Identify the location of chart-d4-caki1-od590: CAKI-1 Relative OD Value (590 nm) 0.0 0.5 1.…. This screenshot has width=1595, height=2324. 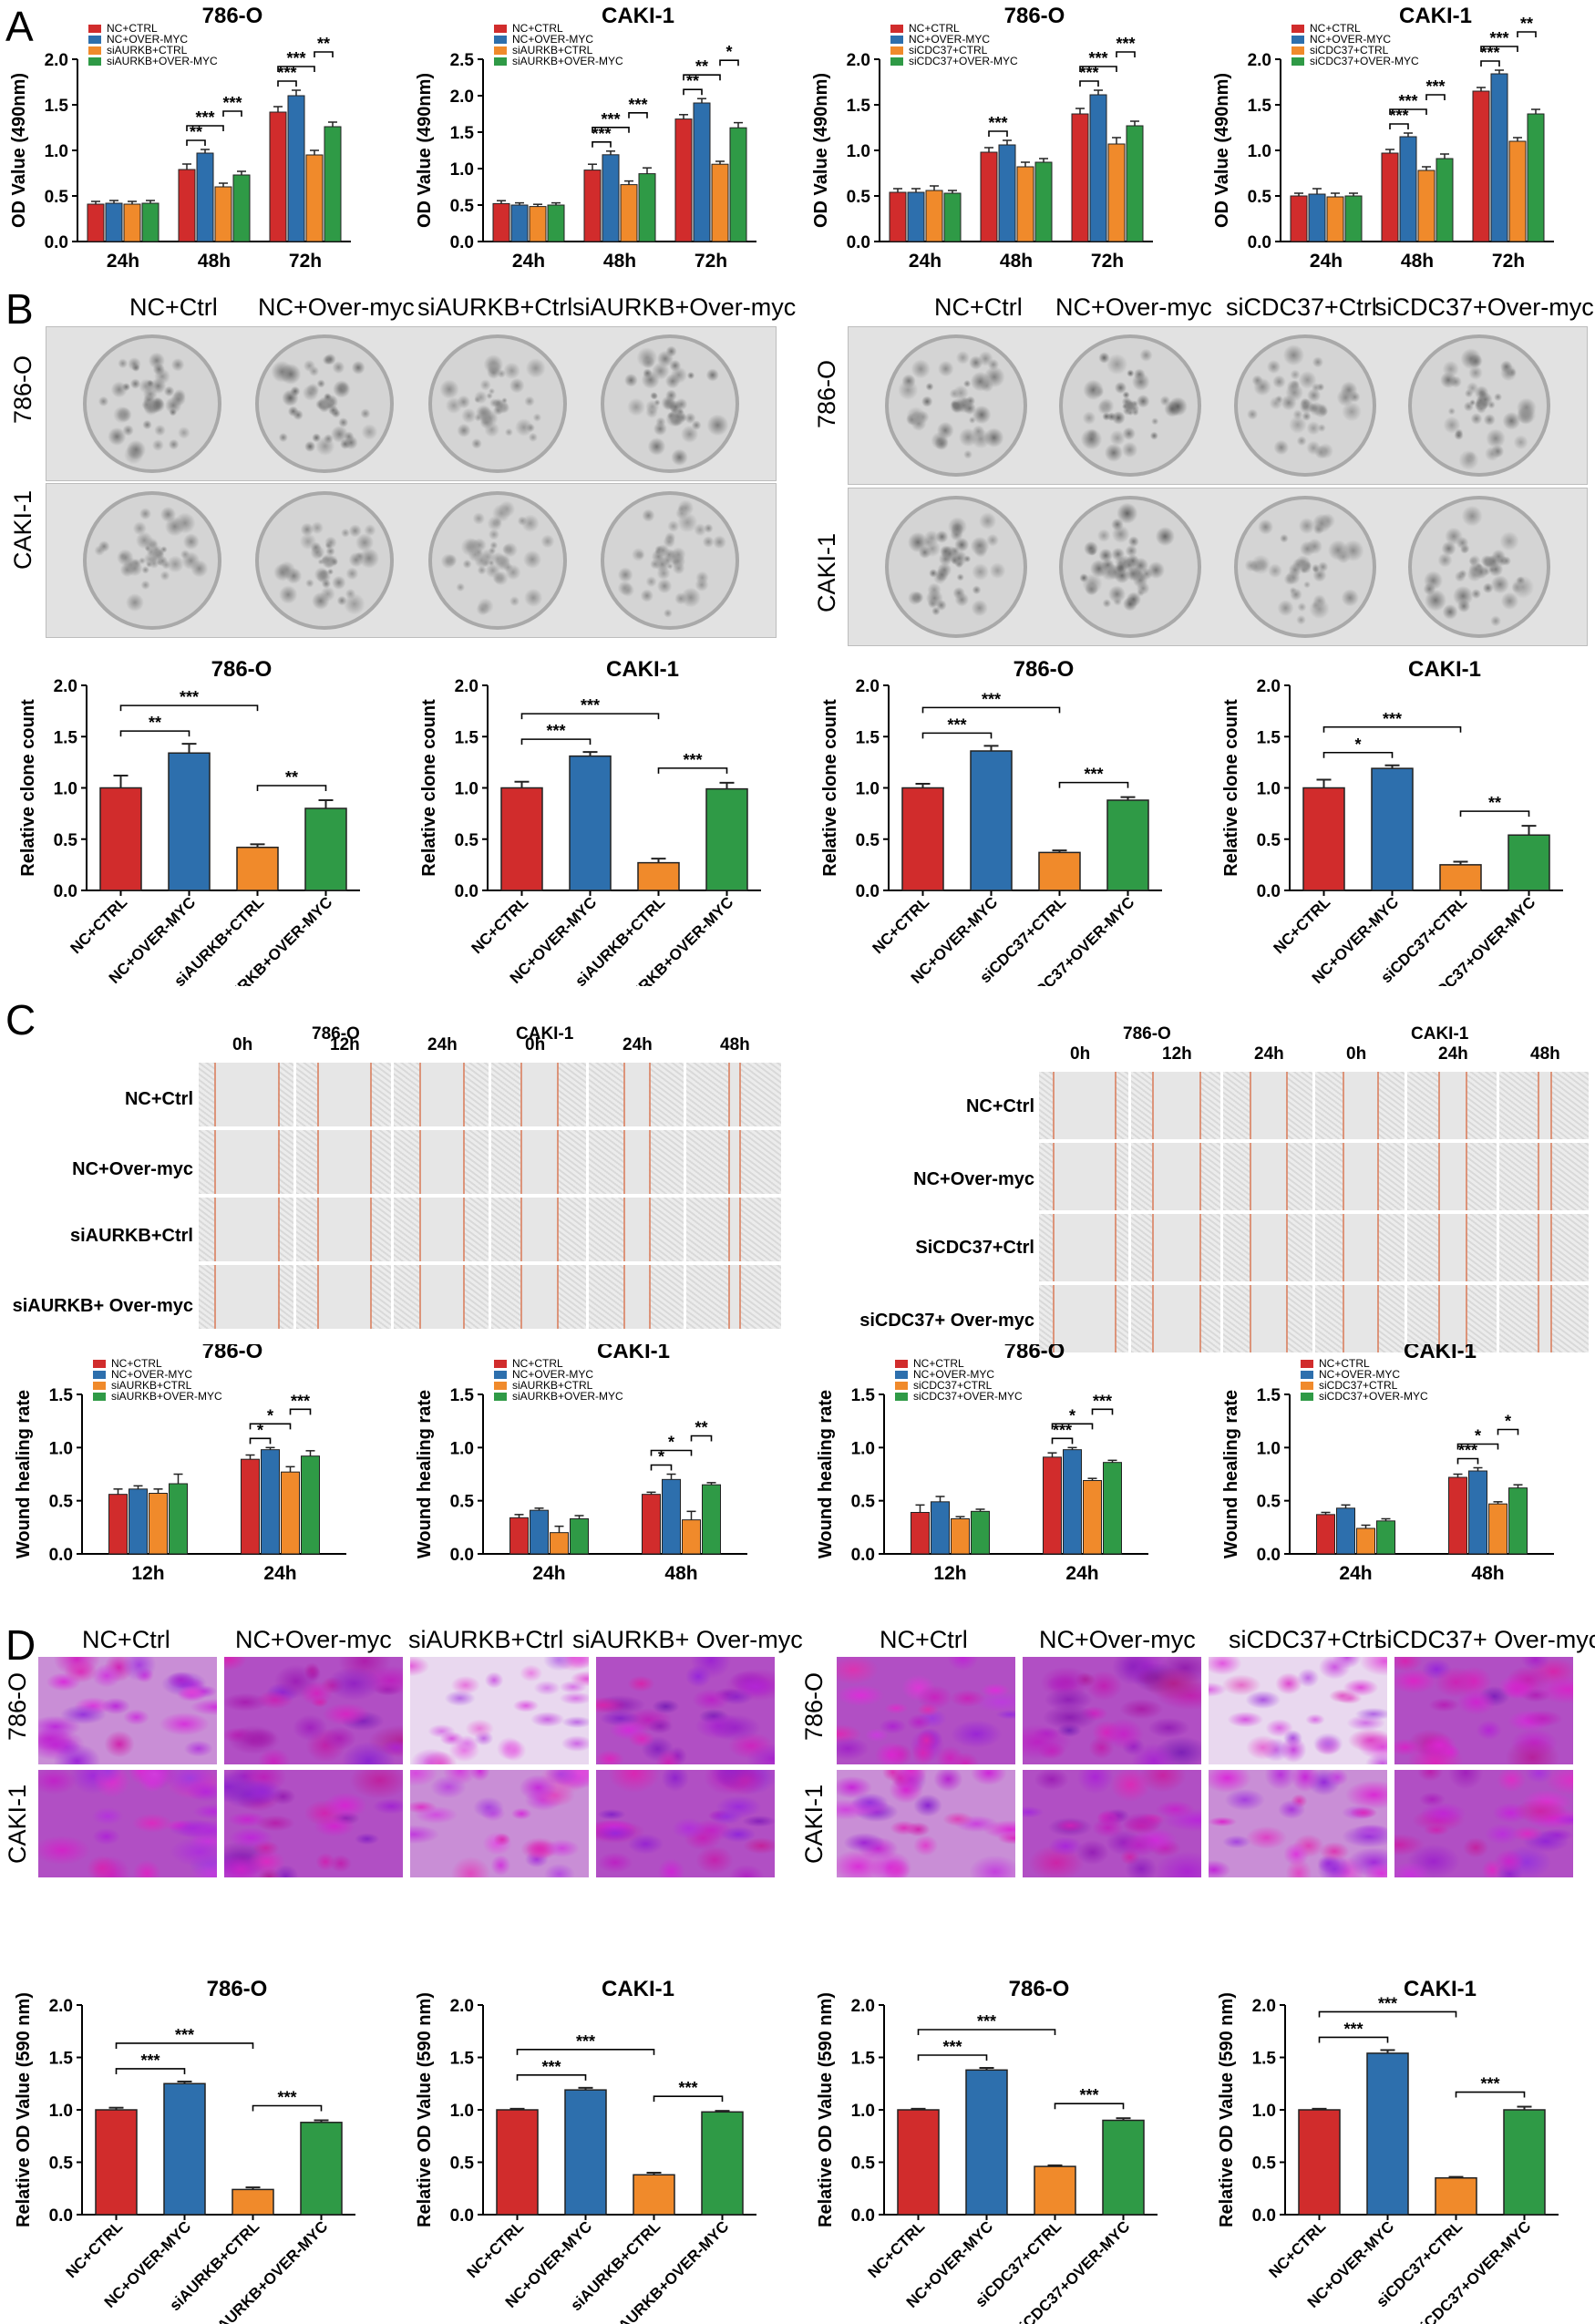
(1388, 2150).